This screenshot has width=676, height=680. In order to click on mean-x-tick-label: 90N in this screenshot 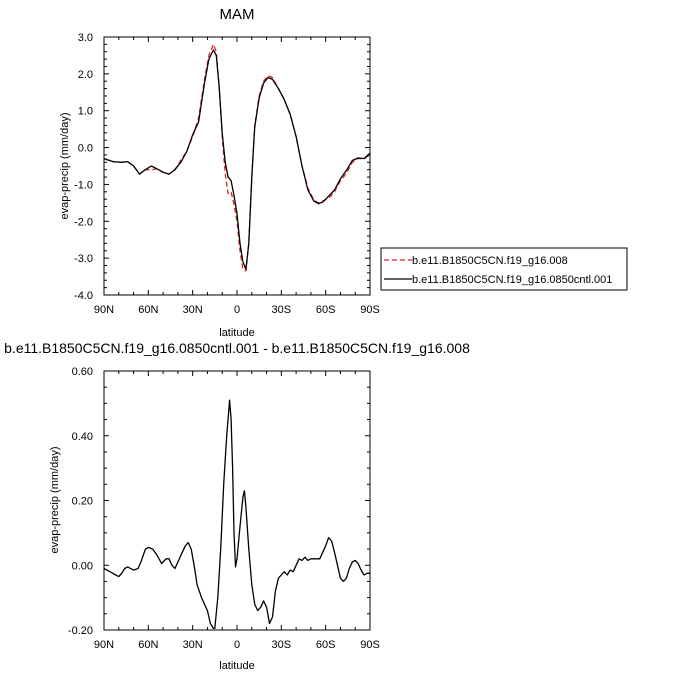, I will do `click(104, 310)`.